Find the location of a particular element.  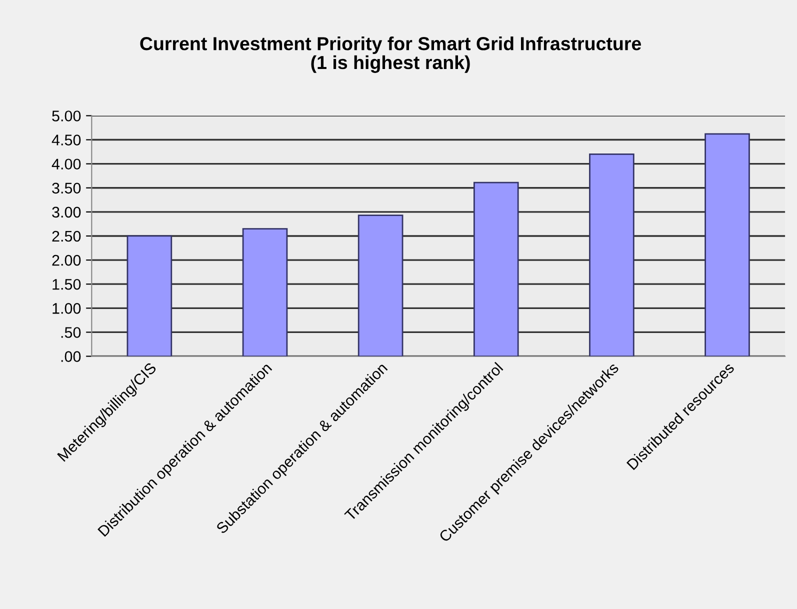

y-tick-label: 4.50 is located at coordinates (66, 140).